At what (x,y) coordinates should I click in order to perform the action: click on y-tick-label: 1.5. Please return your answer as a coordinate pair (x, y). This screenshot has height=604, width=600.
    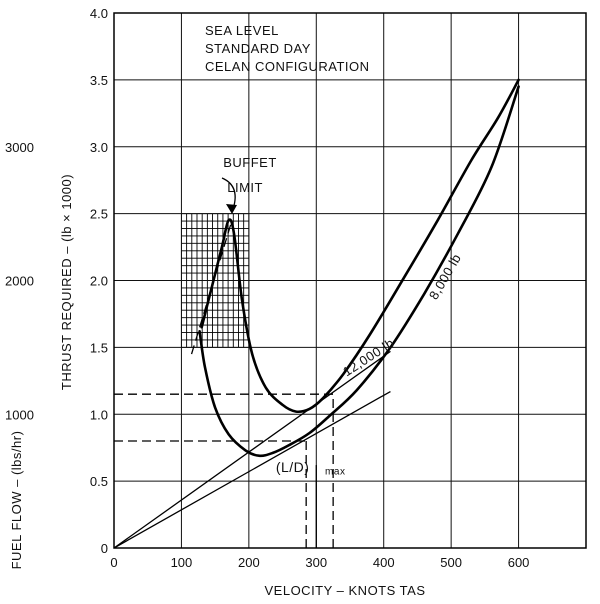
    Looking at the image, I should click on (99, 347).